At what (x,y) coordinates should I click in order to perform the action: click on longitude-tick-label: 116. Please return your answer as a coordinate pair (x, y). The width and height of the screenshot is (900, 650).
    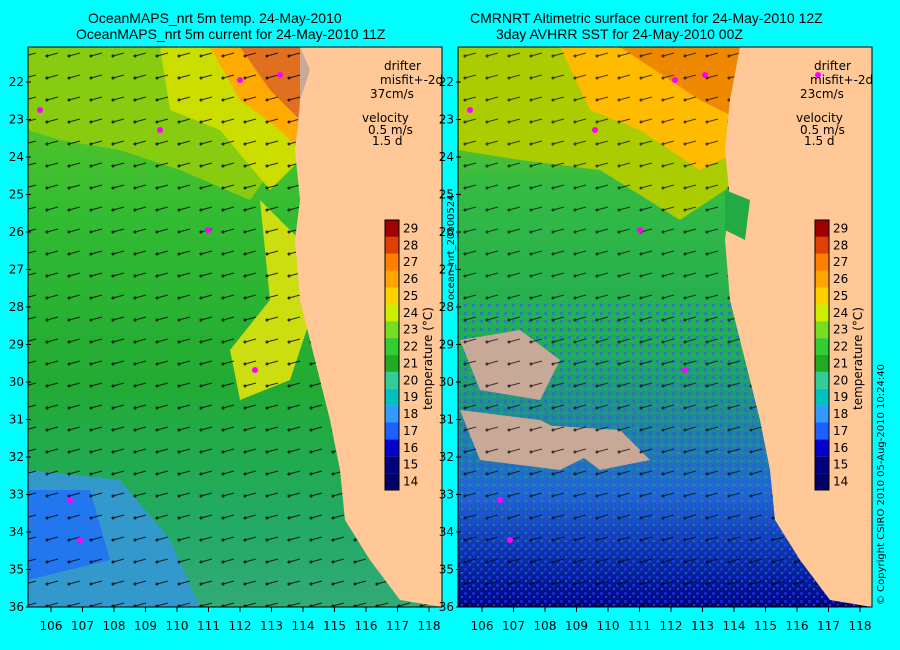
    Looking at the image, I should click on (797, 626).